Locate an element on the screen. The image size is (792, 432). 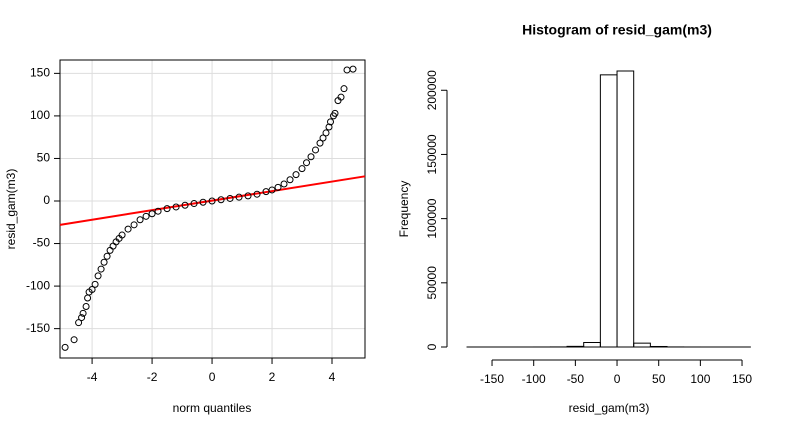
x-tick-label: -100 is located at coordinates (534, 379).